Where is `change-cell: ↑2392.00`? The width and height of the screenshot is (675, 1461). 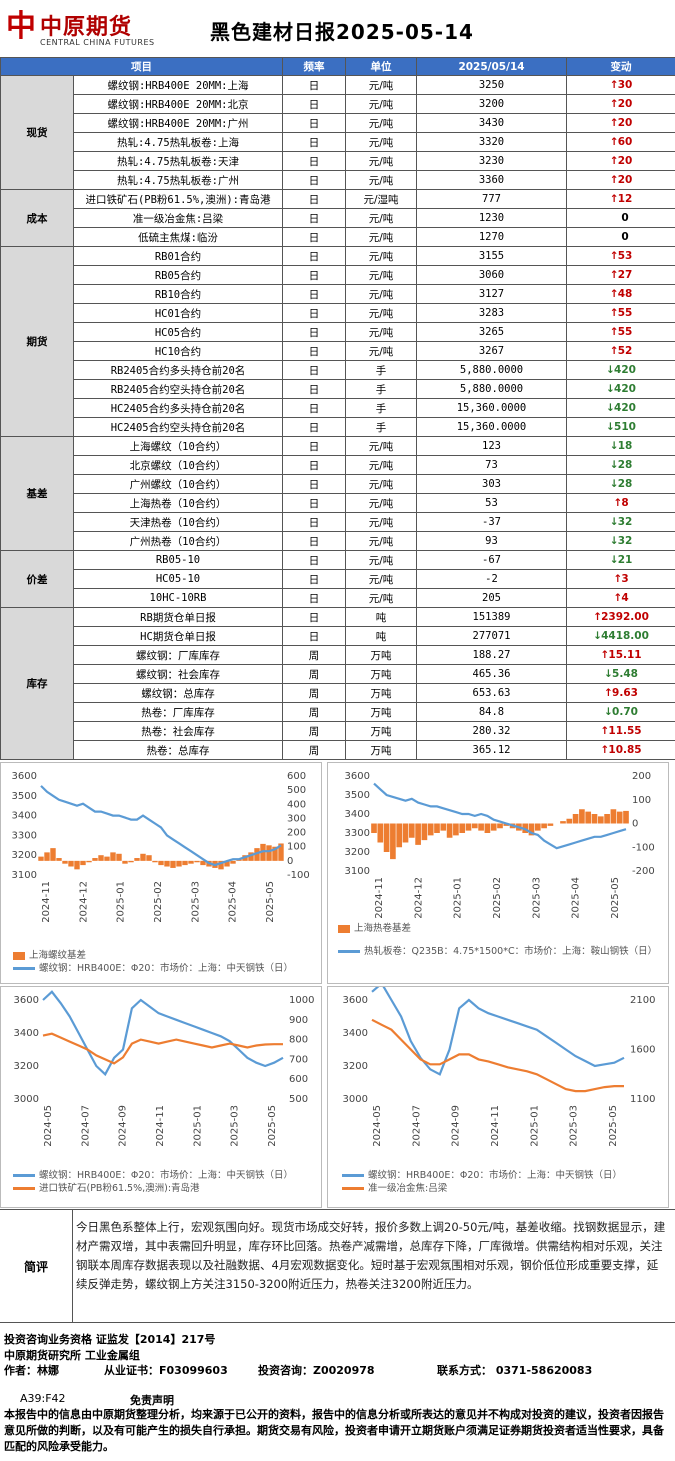 change-cell: ↑2392.00 is located at coordinates (620, 617).